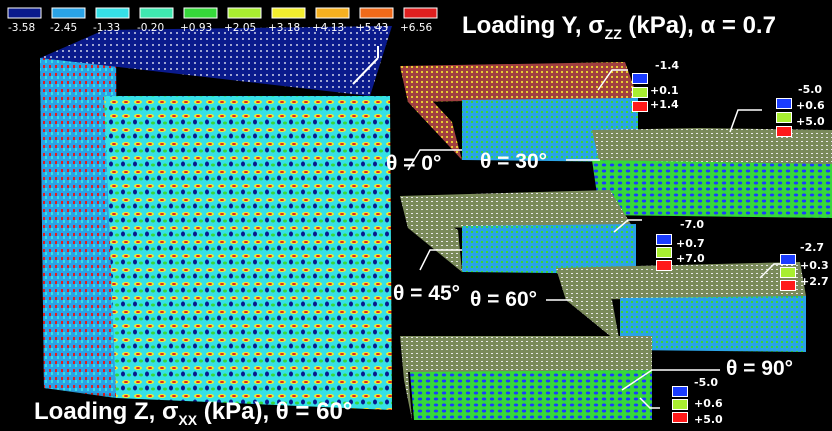  What do you see at coordinates (275, 411) in the screenshot?
I see `title-text: (kPa), θ = 60°` at bounding box center [275, 411].